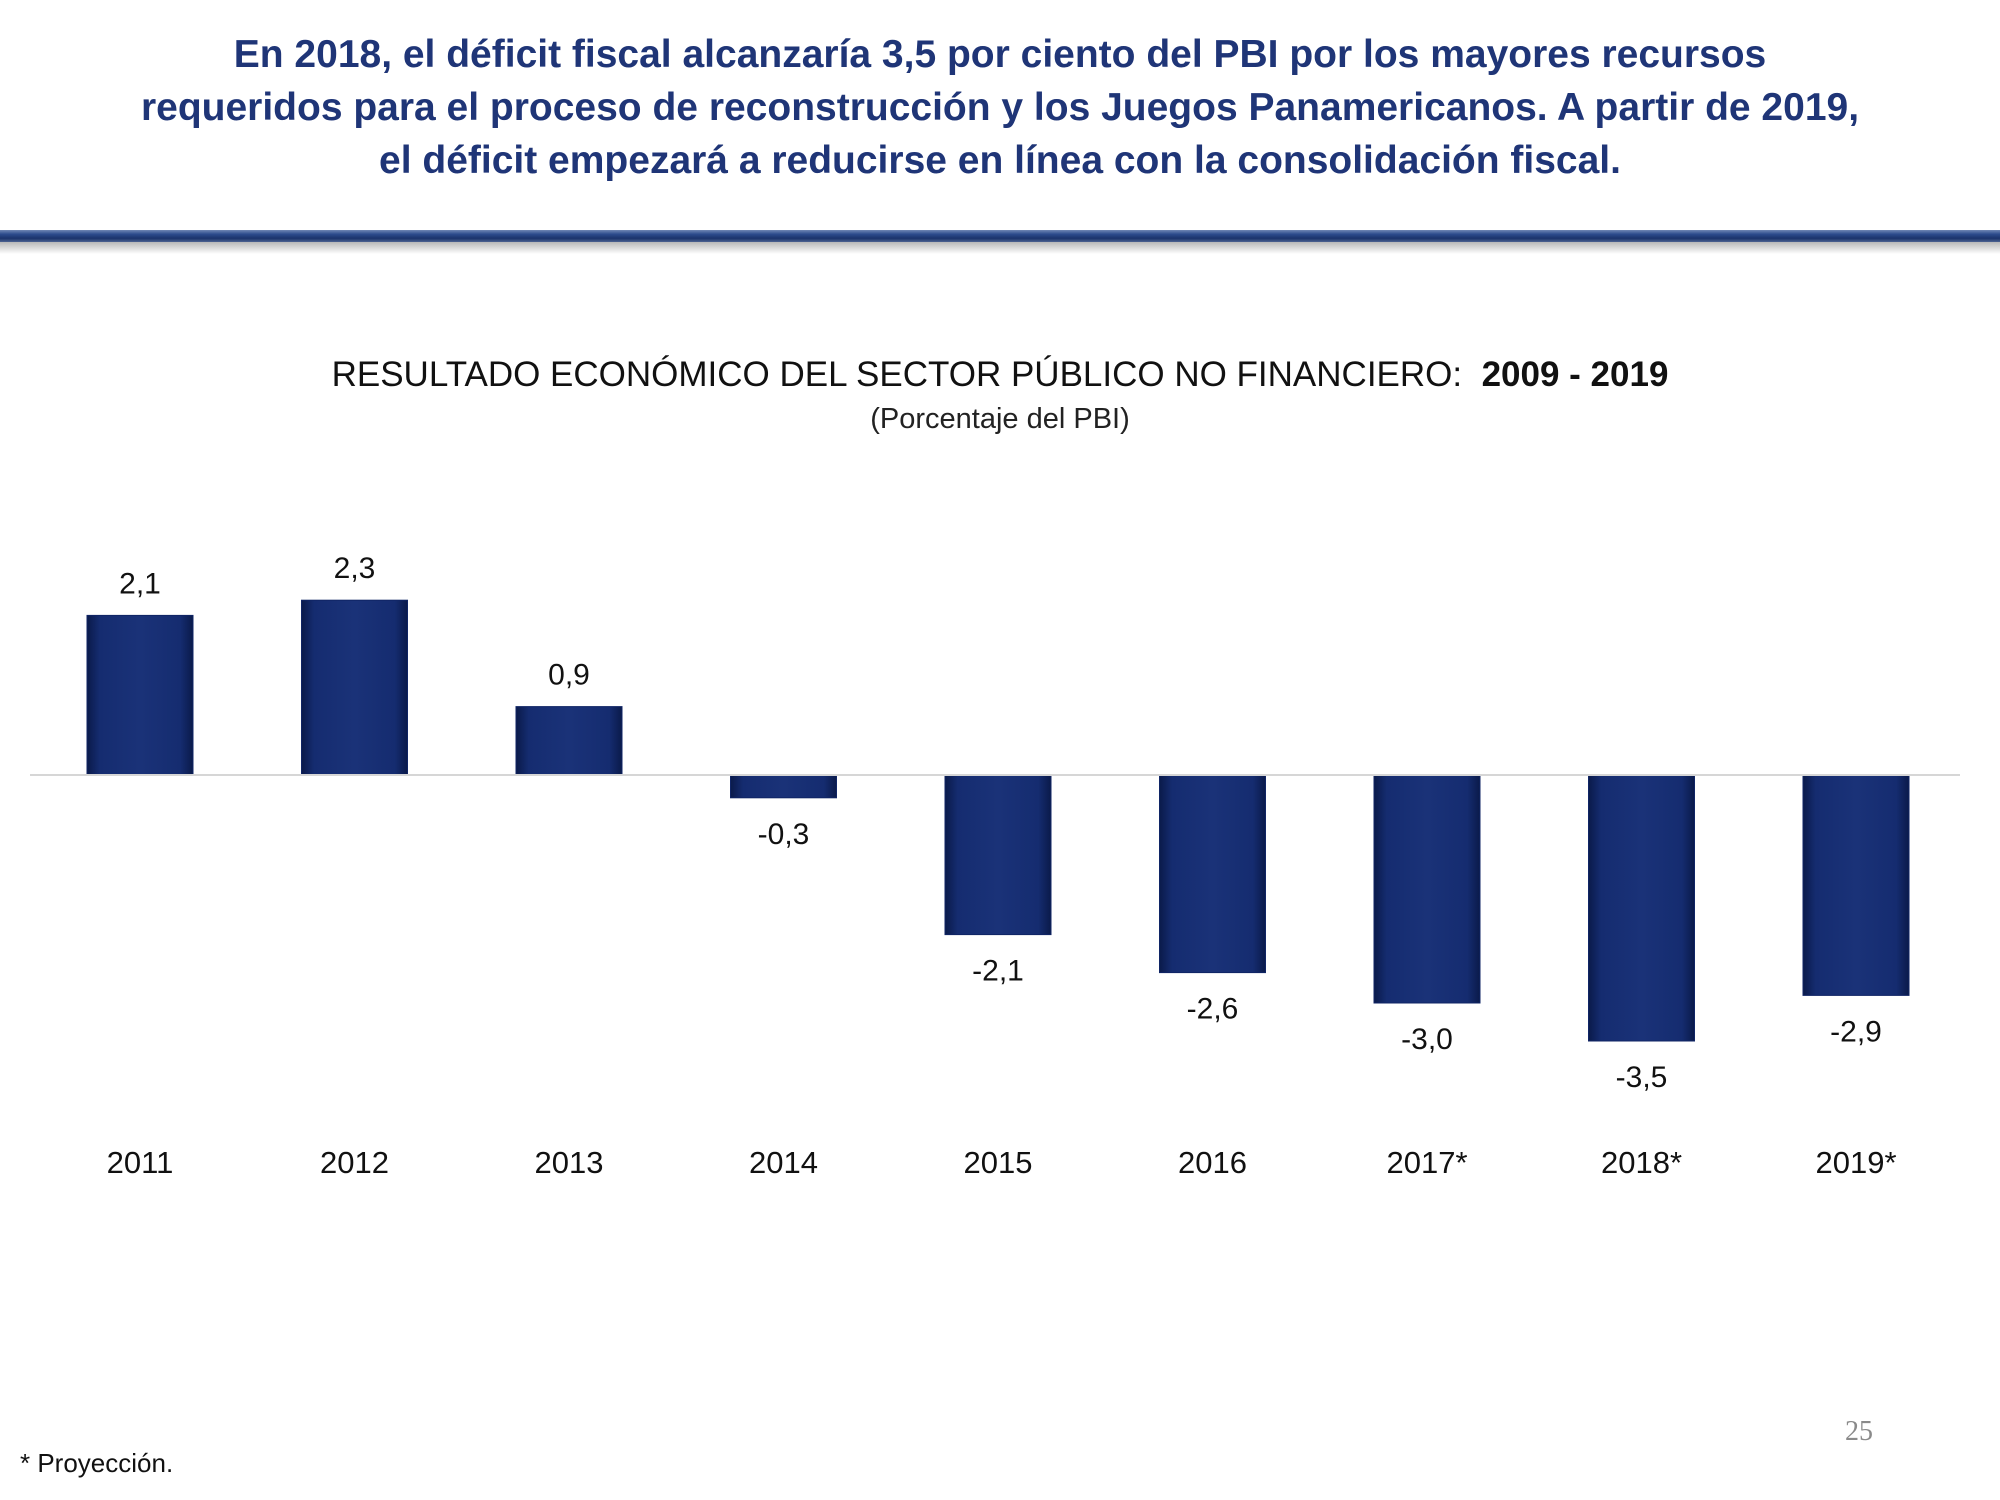 The width and height of the screenshot is (2000, 1500). I want to click on category-label: 2018*, so click(1641, 1162).